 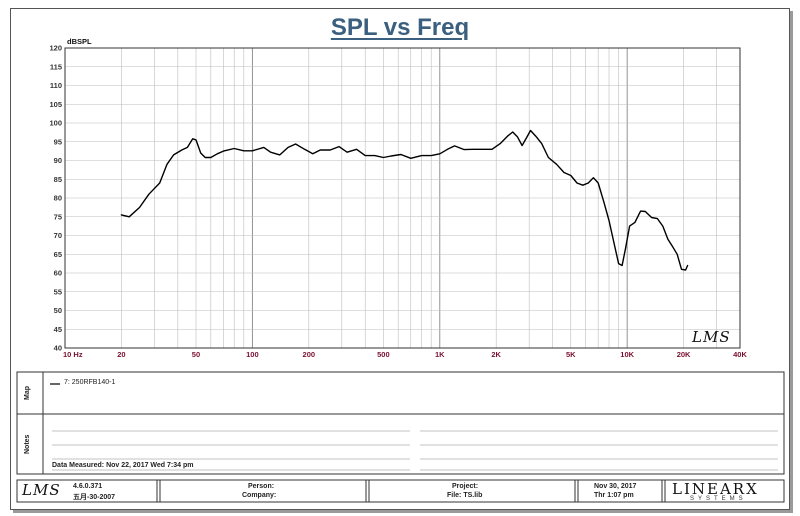 What do you see at coordinates (55, 48) in the screenshot?
I see `y-tick-label: 120` at bounding box center [55, 48].